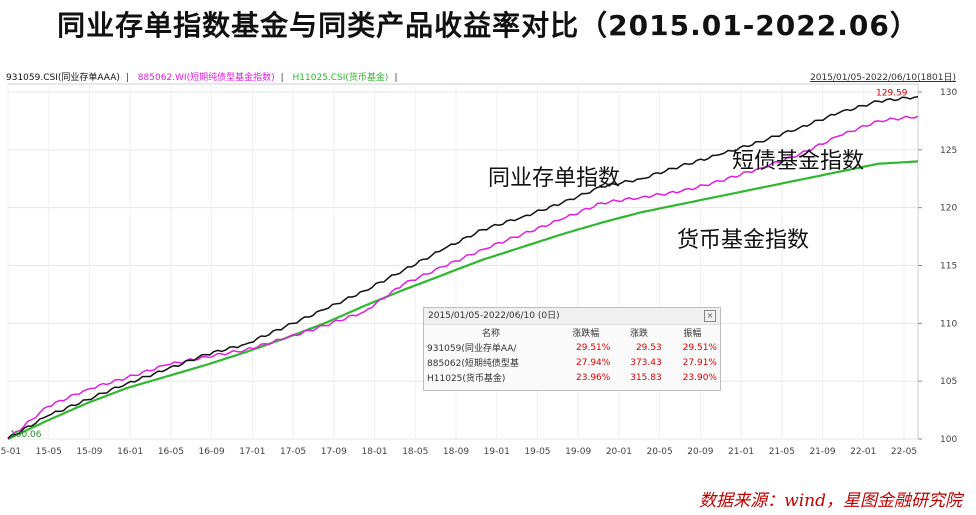  Describe the element at coordinates (130, 452) in the screenshot. I see `x-tick-label: 16-01` at that location.